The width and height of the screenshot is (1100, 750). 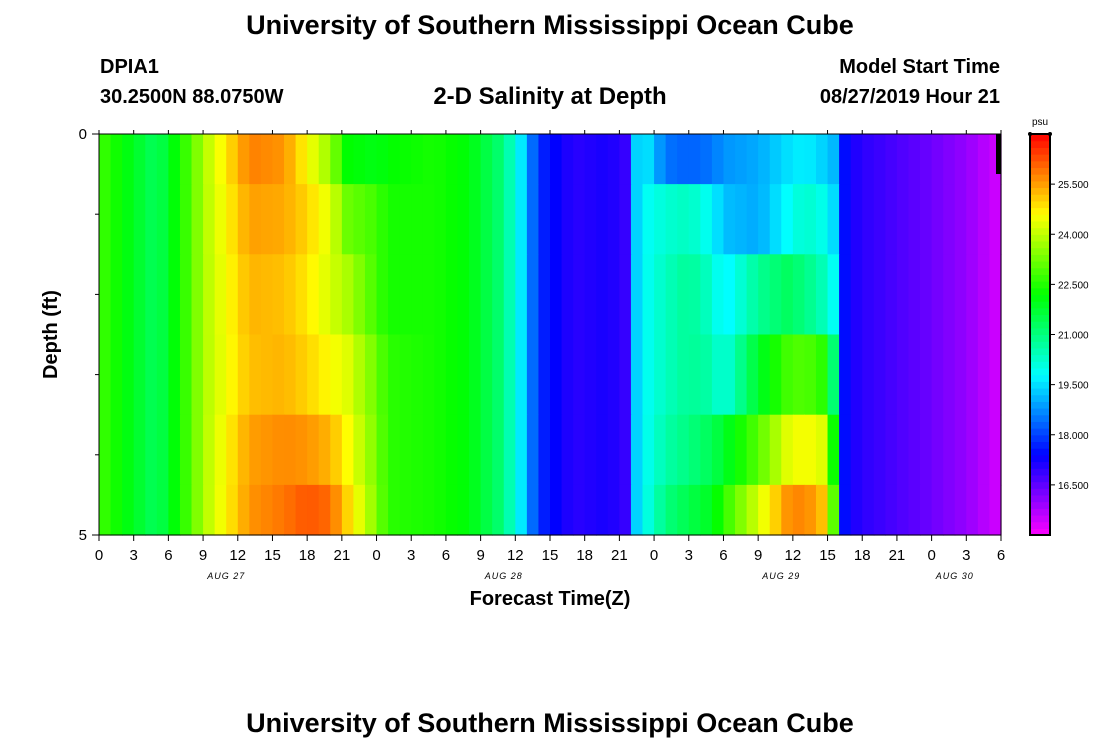 What do you see at coordinates (342, 555) in the screenshot?
I see `x-tick-label: 21` at bounding box center [342, 555].